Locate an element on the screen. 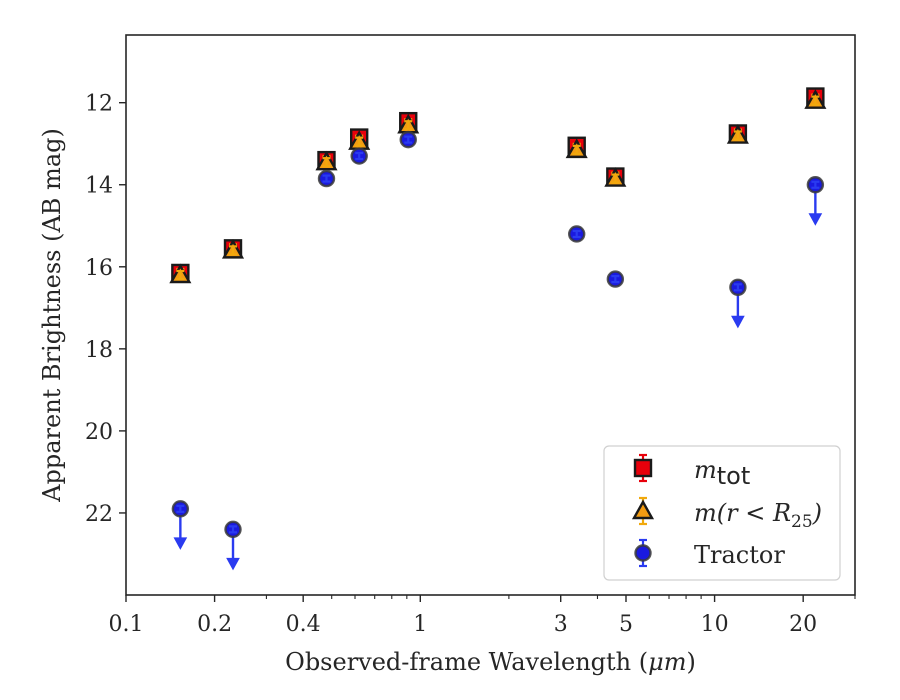 The image size is (900, 700). x-tick-label: 20 is located at coordinates (803, 624).